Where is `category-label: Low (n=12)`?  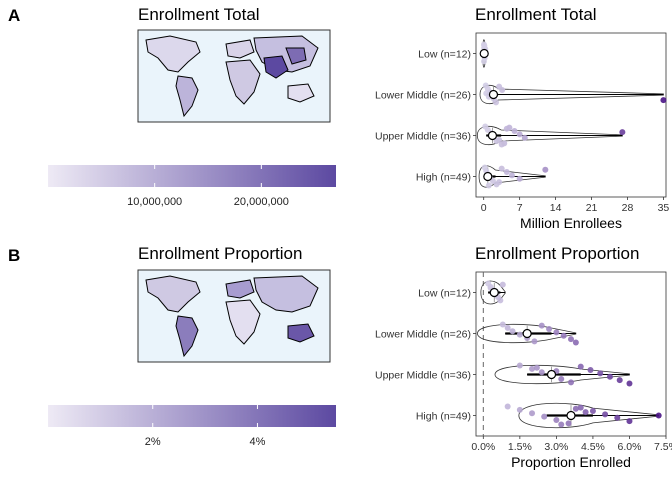 category-label: Low (n=12) is located at coordinates (444, 55).